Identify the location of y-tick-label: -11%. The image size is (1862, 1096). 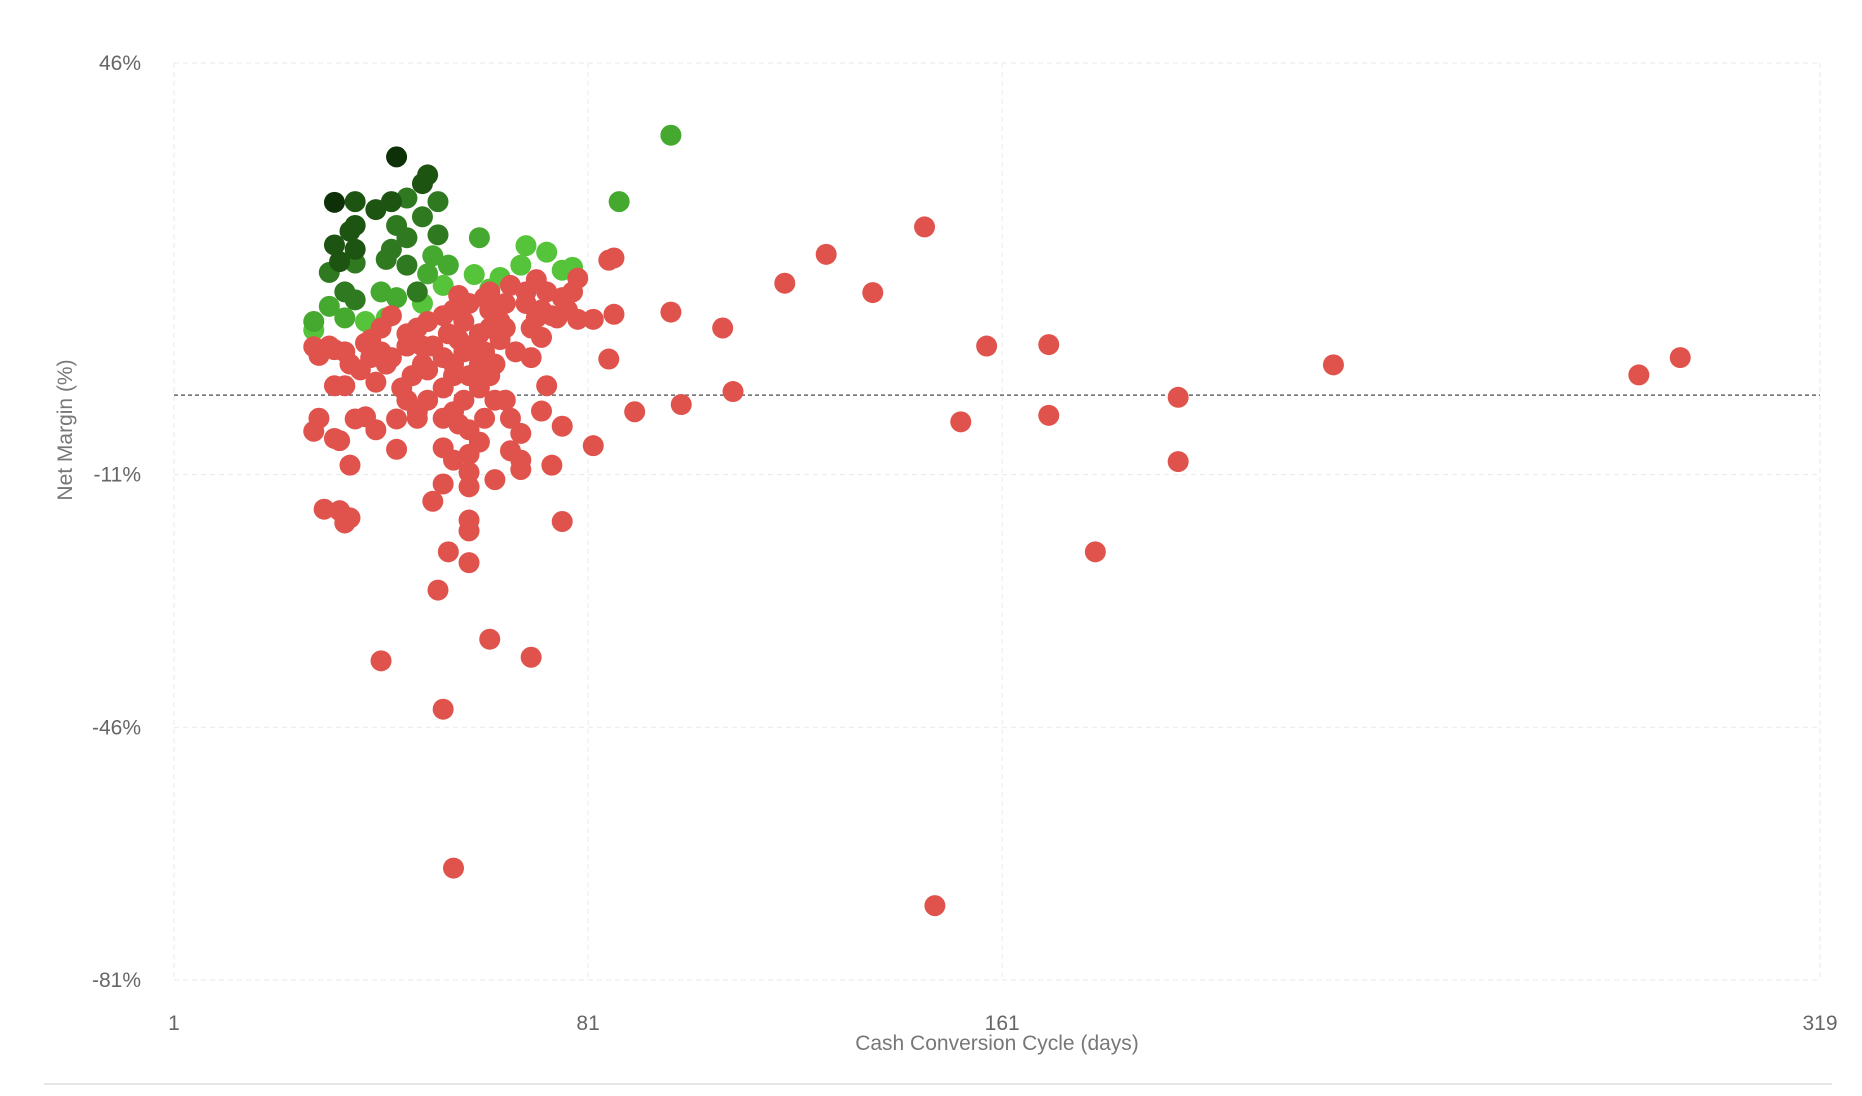
(117, 475).